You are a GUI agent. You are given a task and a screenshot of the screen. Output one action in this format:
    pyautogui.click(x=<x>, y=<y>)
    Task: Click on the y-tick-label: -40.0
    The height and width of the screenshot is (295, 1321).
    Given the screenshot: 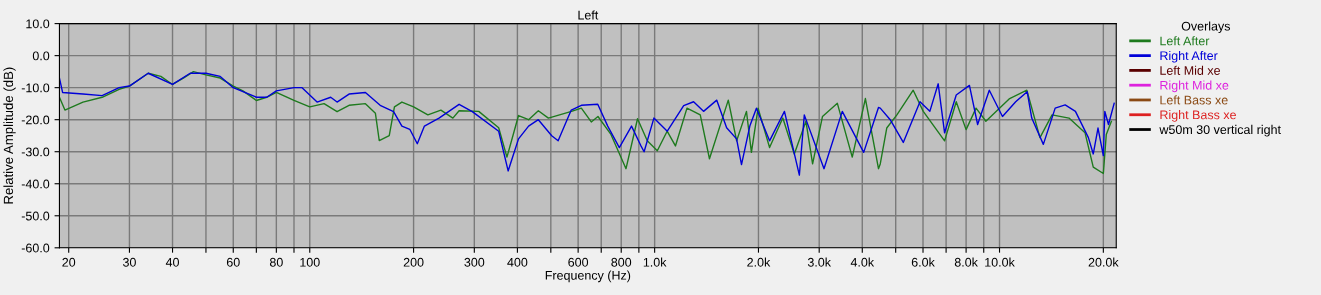 What is the action you would take?
    pyautogui.click(x=35, y=184)
    